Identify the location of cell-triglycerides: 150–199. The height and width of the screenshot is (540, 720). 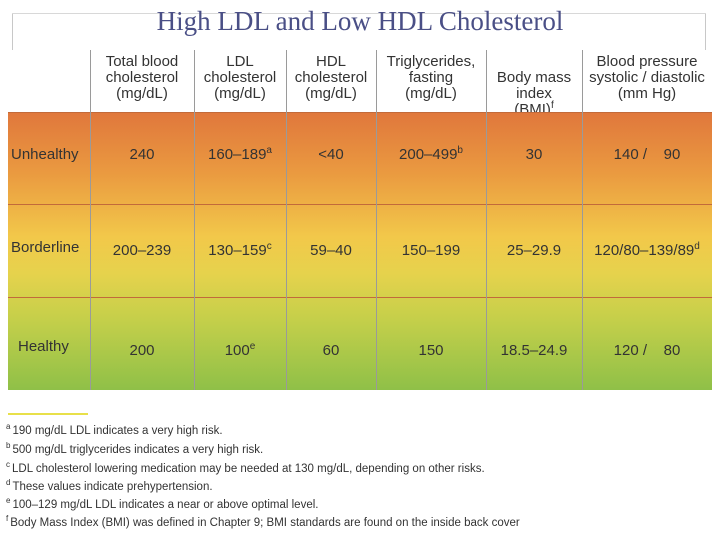
(431, 250).